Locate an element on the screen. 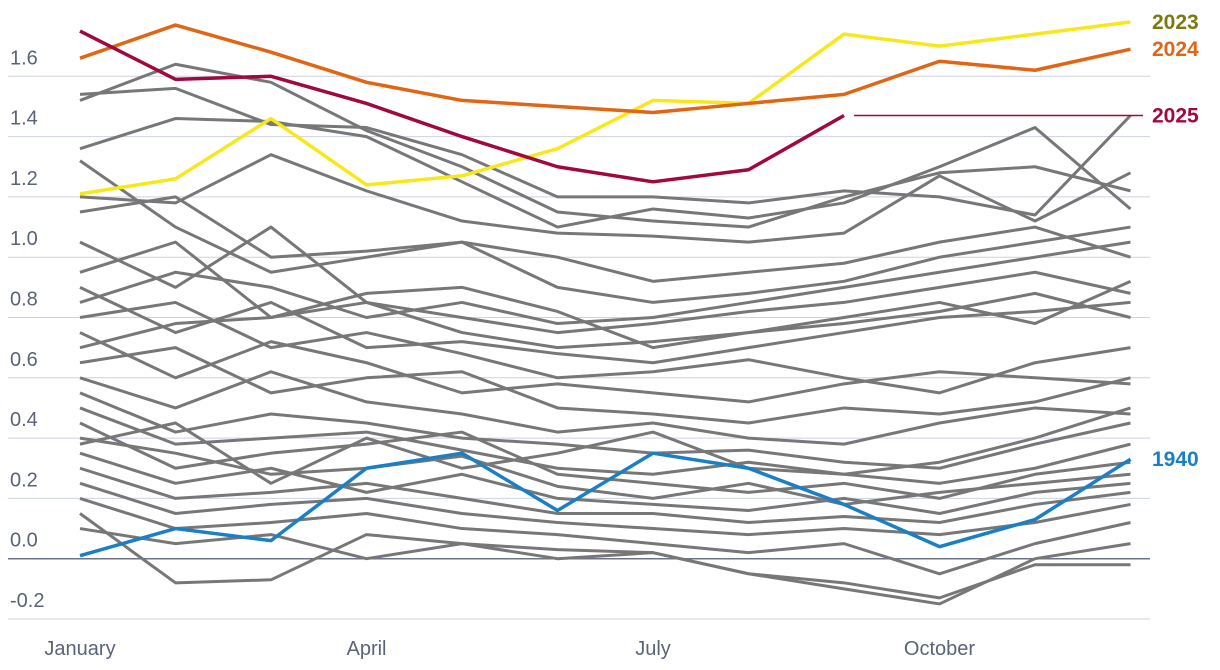 This screenshot has height=670, width=1220. series-label: 2024 is located at coordinates (1175, 49).